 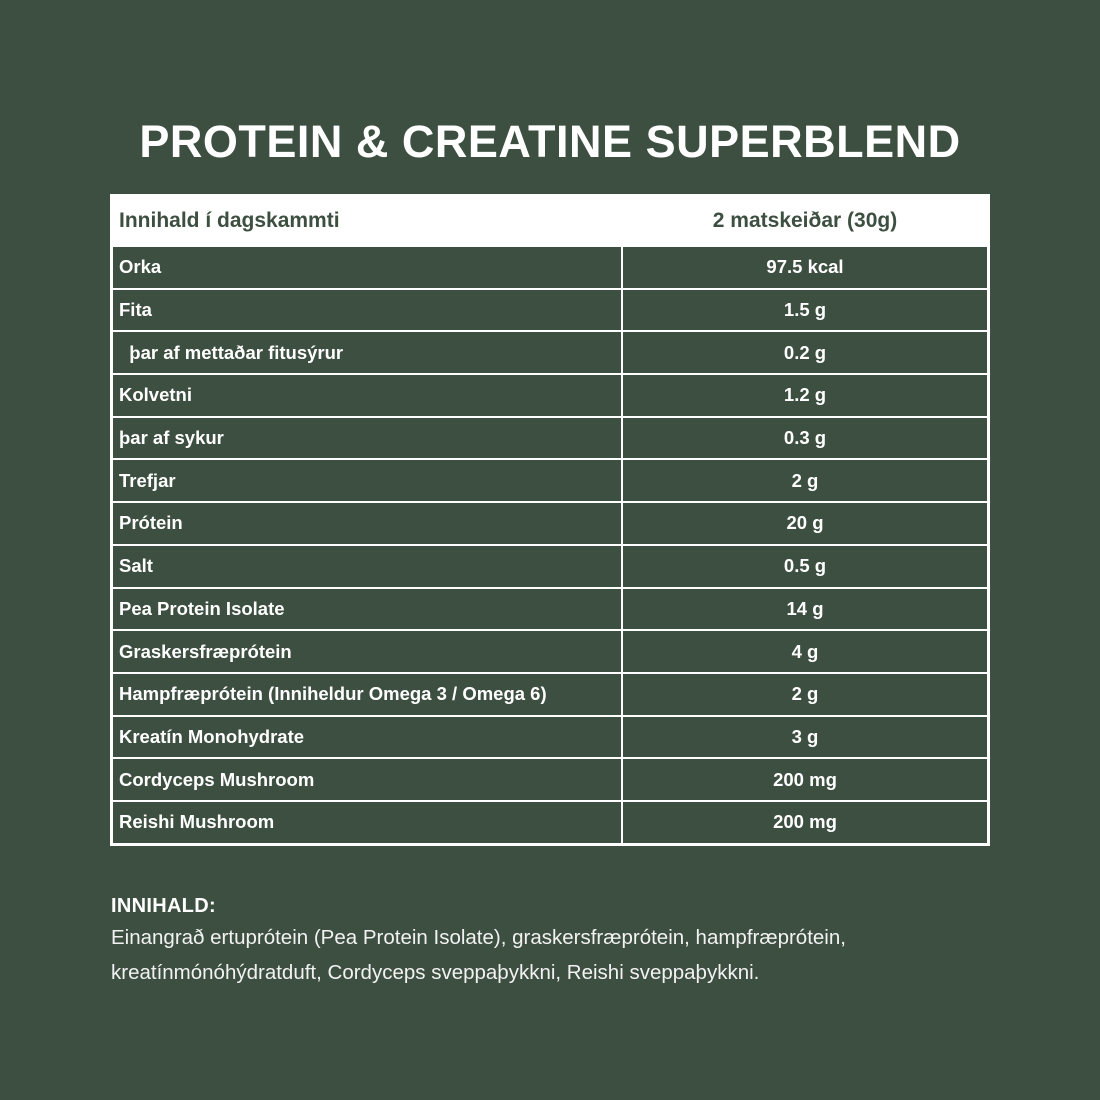 What do you see at coordinates (805, 395) in the screenshot?
I see `row-value: 1.2 g` at bounding box center [805, 395].